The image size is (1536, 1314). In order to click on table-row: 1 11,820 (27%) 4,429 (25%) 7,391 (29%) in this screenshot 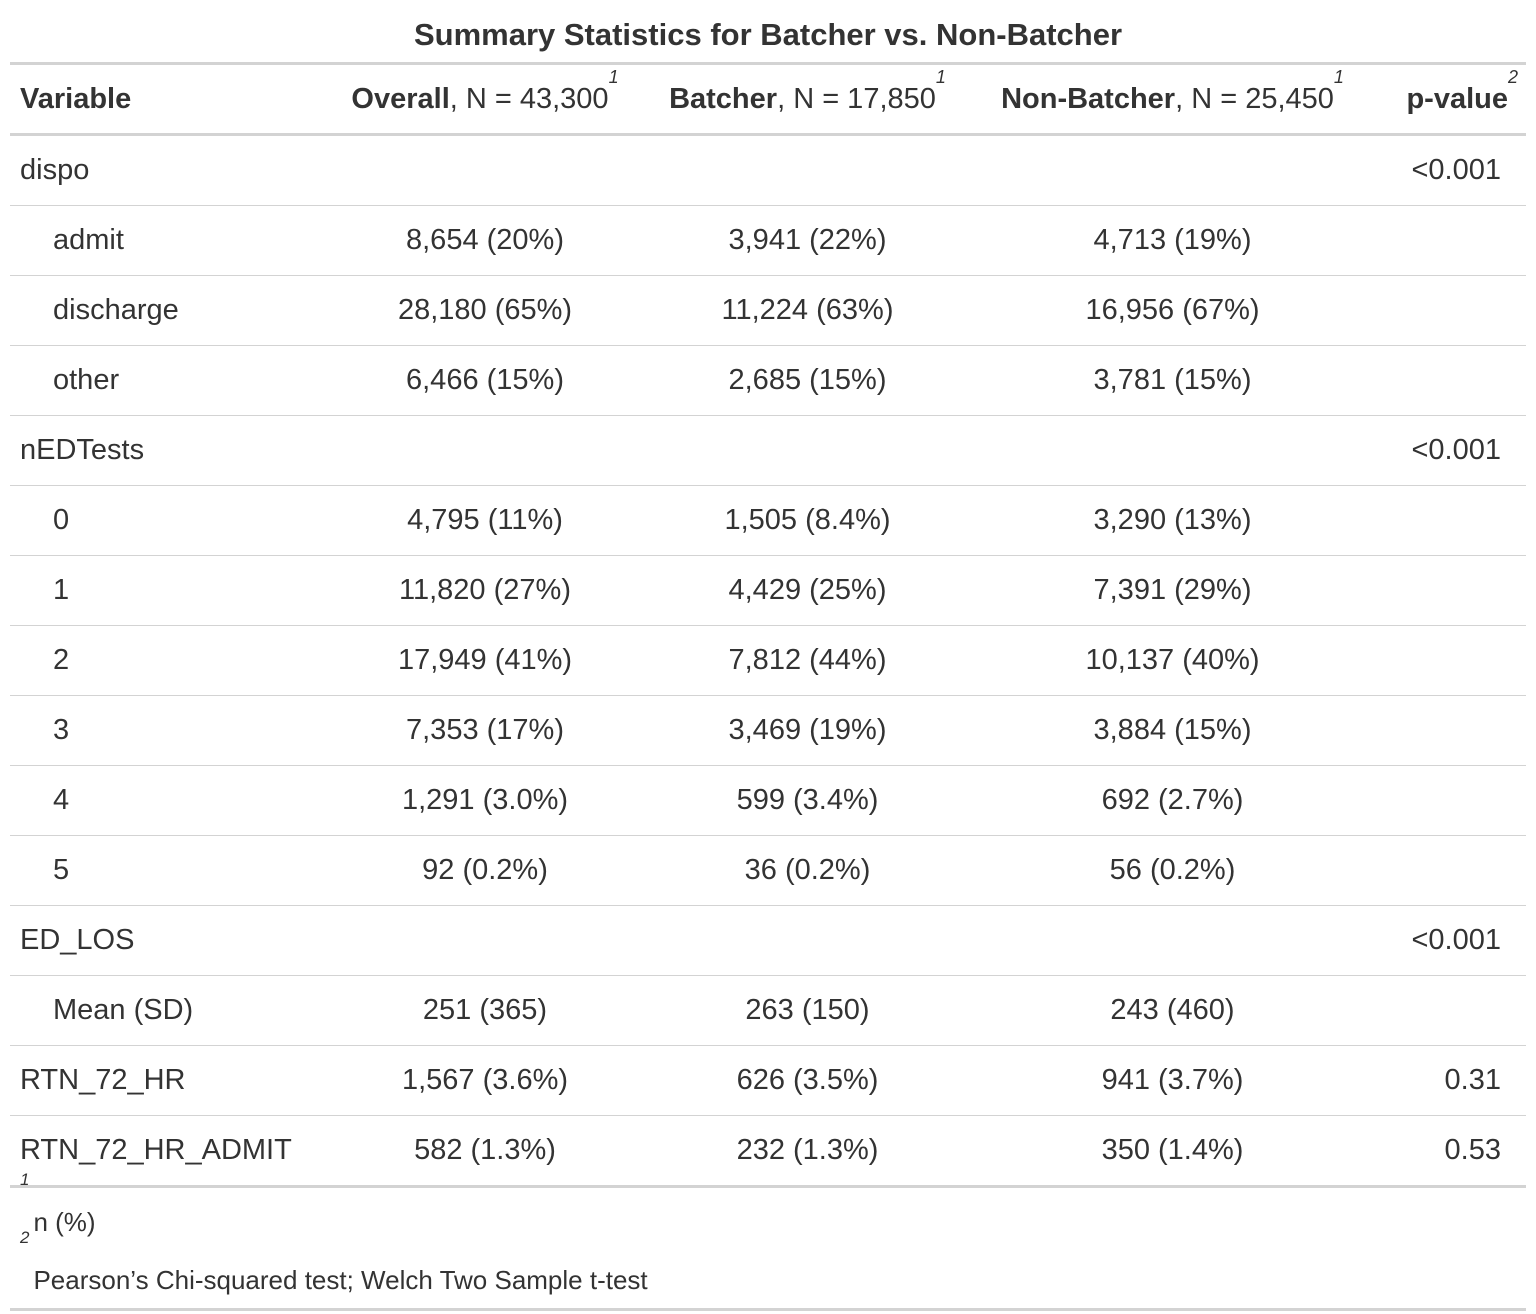, I will do `click(768, 590)`.